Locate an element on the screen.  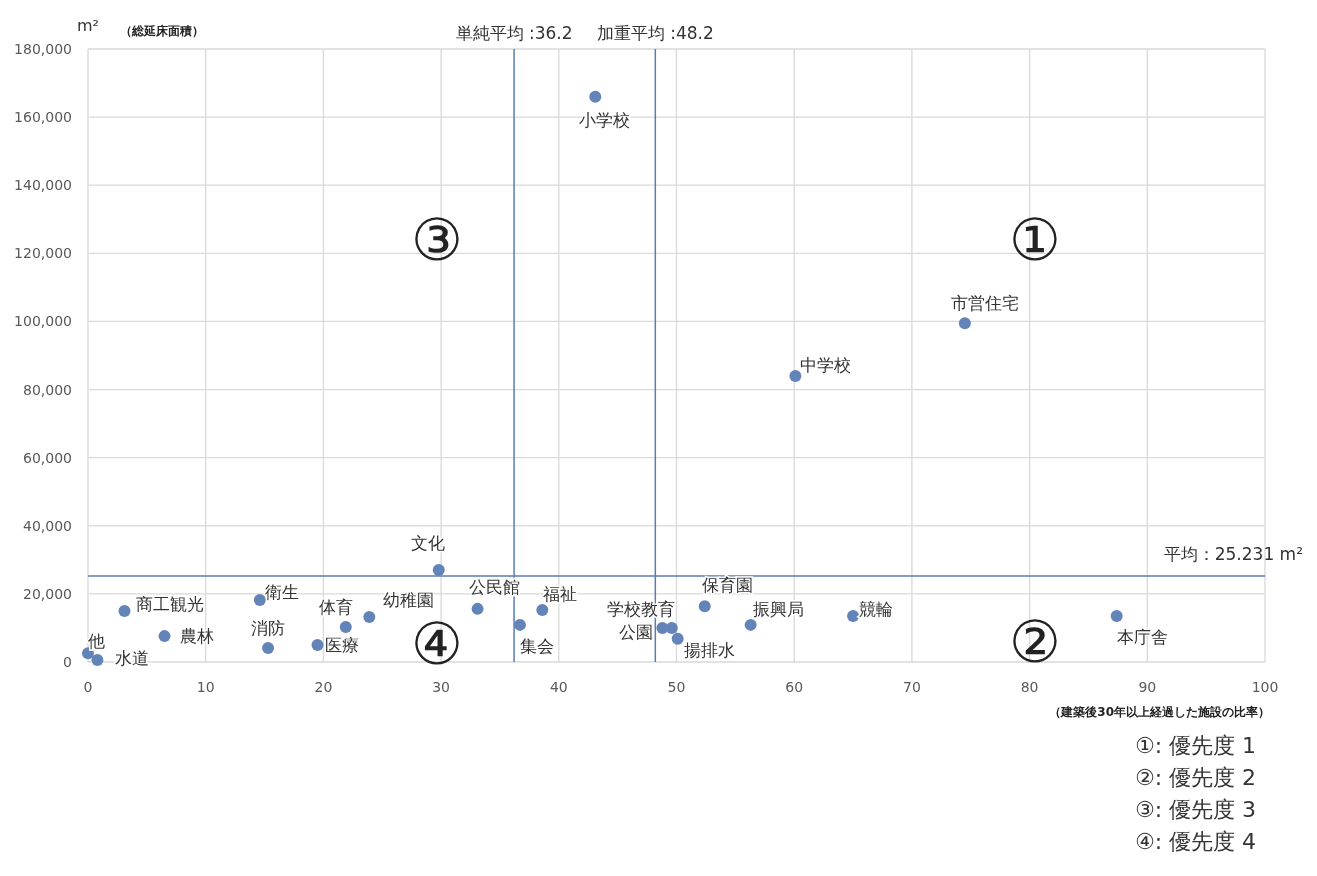
y-tick-label: 60,000 is located at coordinates (47, 457).